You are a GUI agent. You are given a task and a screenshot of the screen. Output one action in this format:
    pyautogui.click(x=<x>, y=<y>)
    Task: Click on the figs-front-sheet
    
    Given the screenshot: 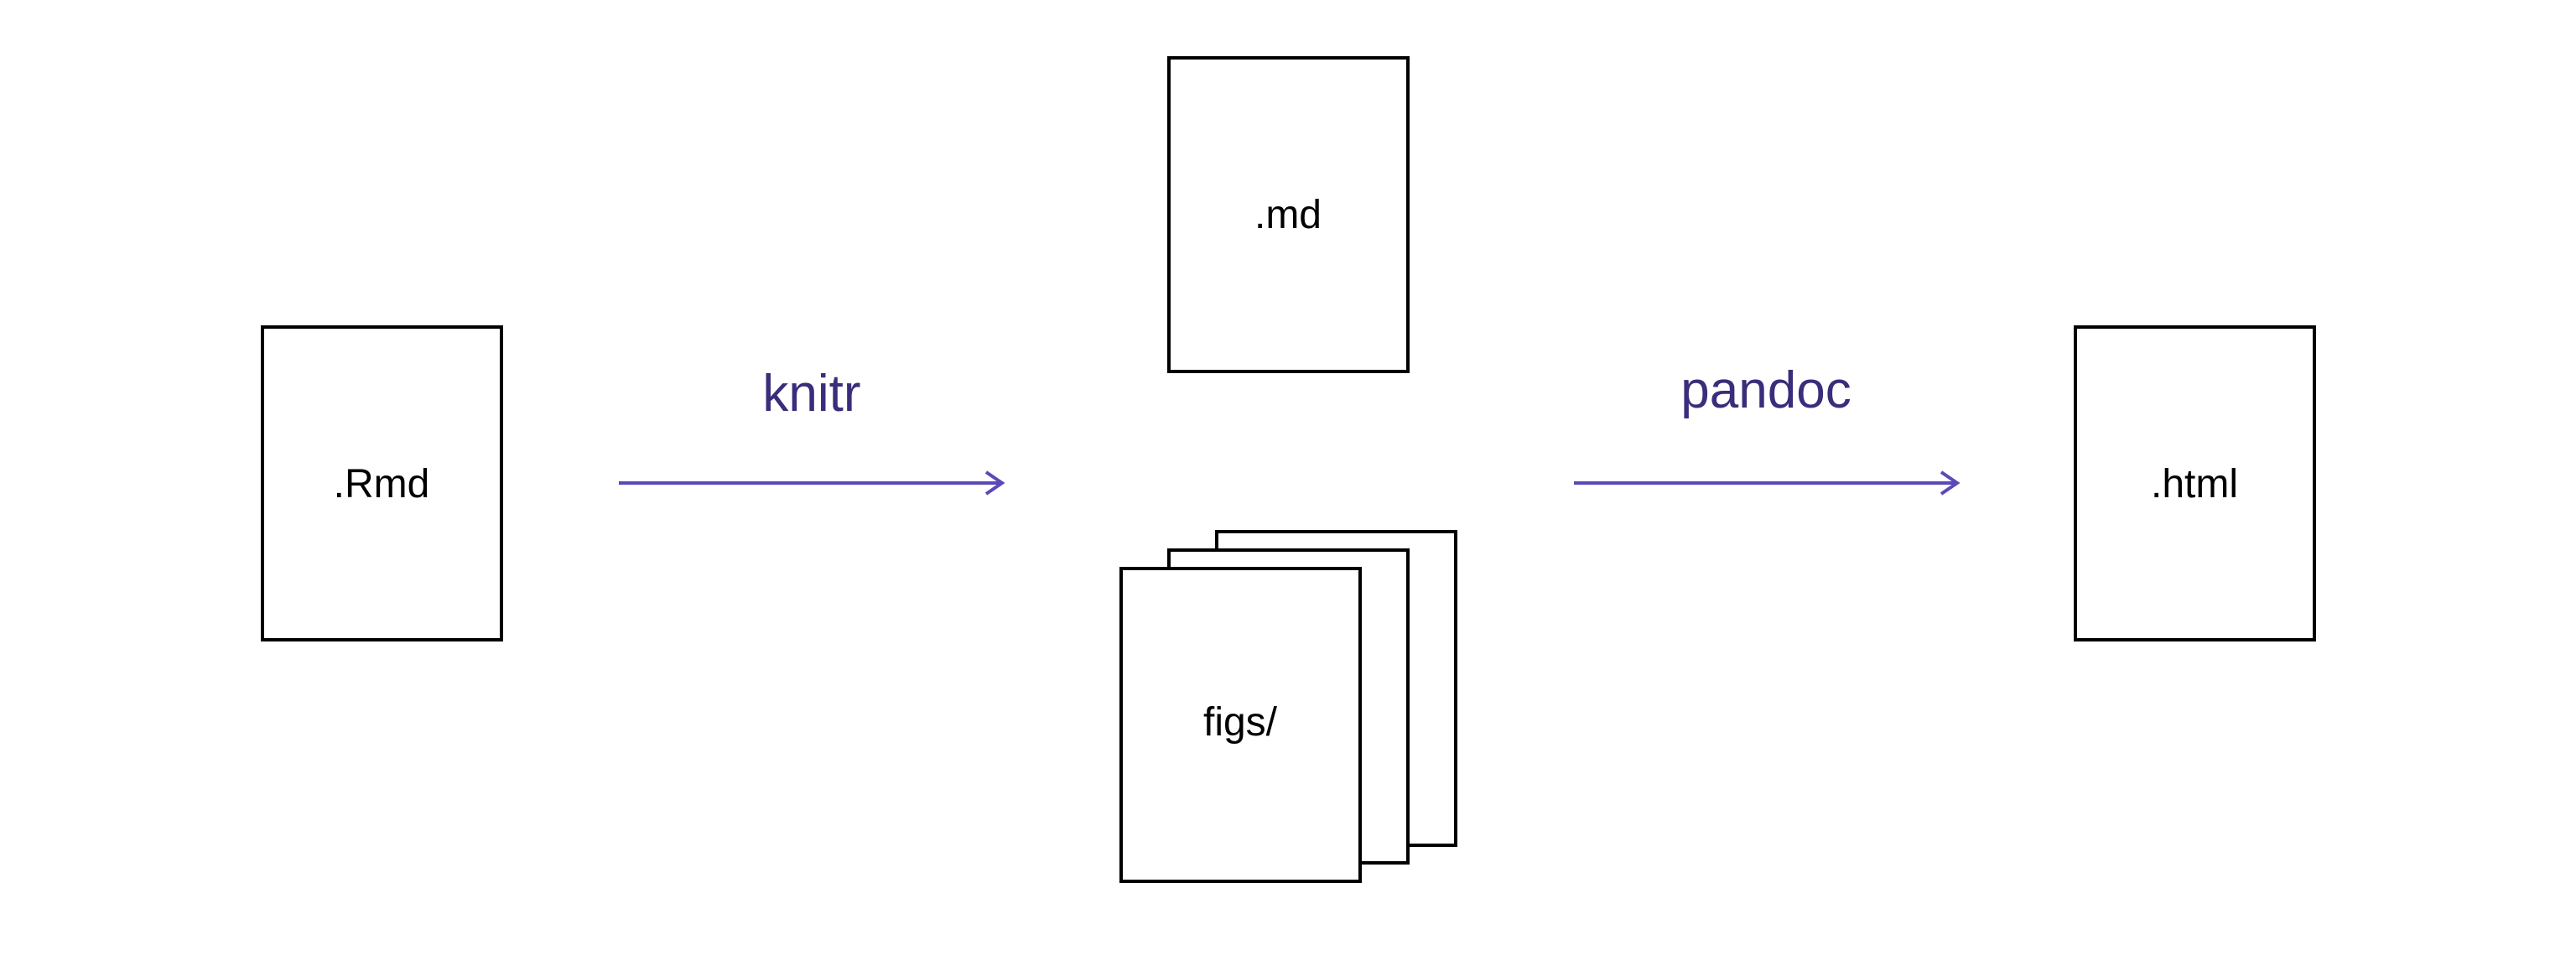 What is the action you would take?
    pyautogui.click(x=1240, y=725)
    